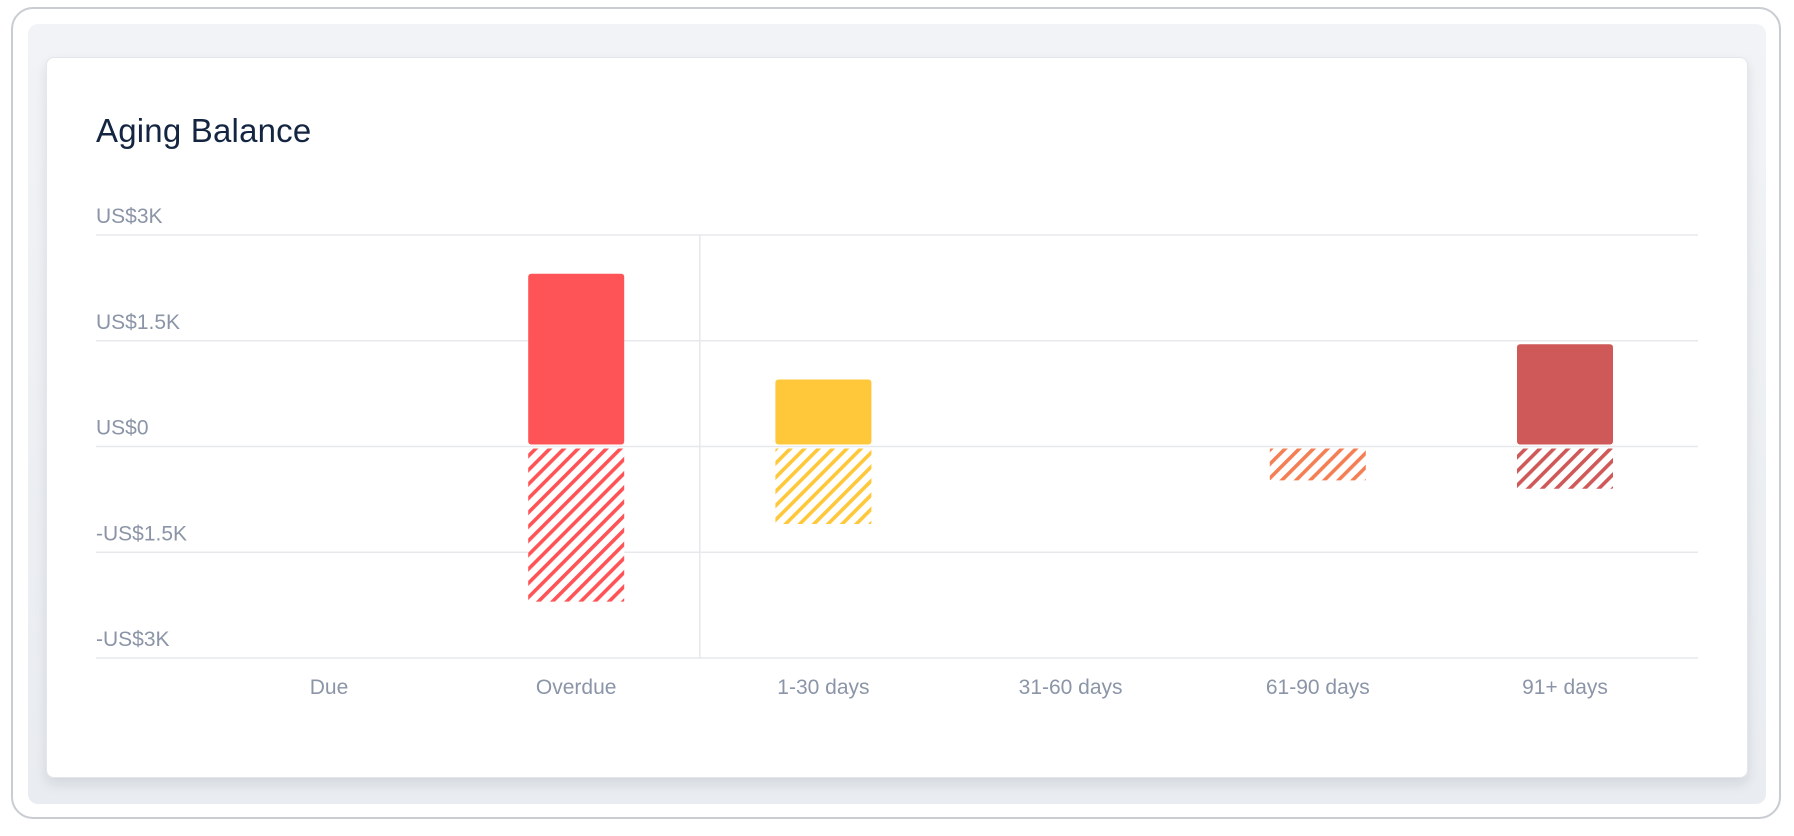 Image resolution: width=1794 pixels, height=836 pixels. Describe the element at coordinates (138, 322) in the screenshot. I see `y-tick-label: US$1.5K` at that location.